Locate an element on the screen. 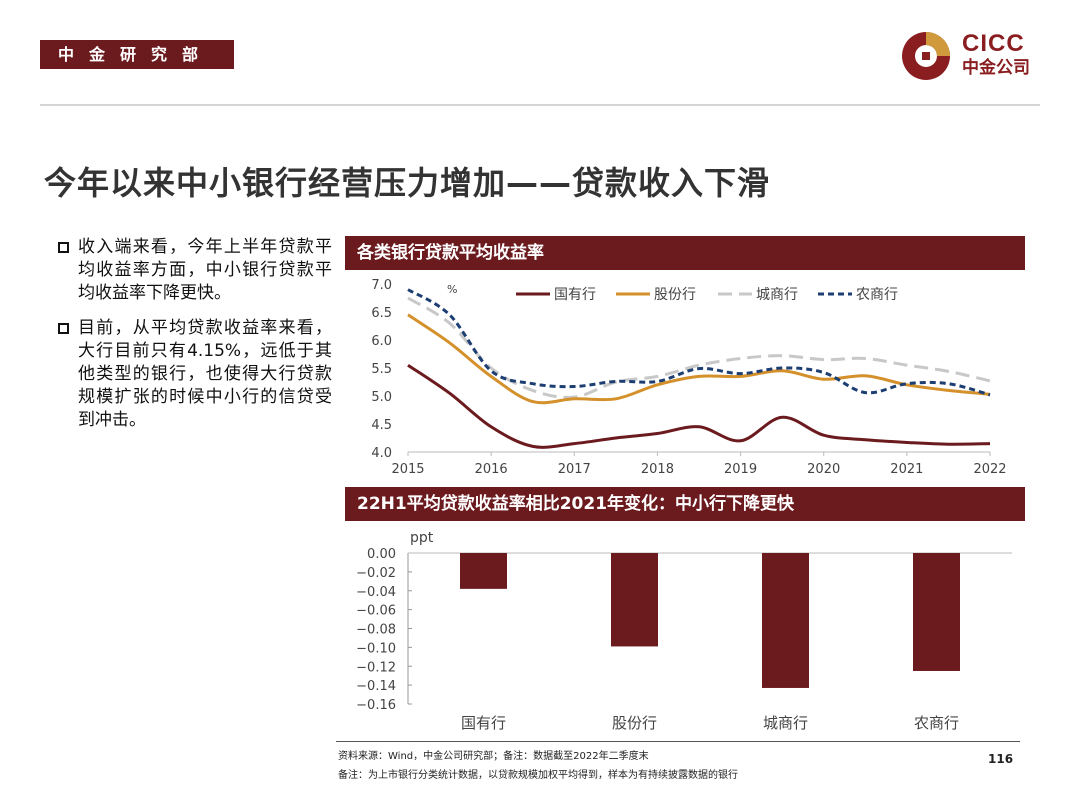 This screenshot has width=1080, height=810. y-tick-label: 7.0 is located at coordinates (381, 285).